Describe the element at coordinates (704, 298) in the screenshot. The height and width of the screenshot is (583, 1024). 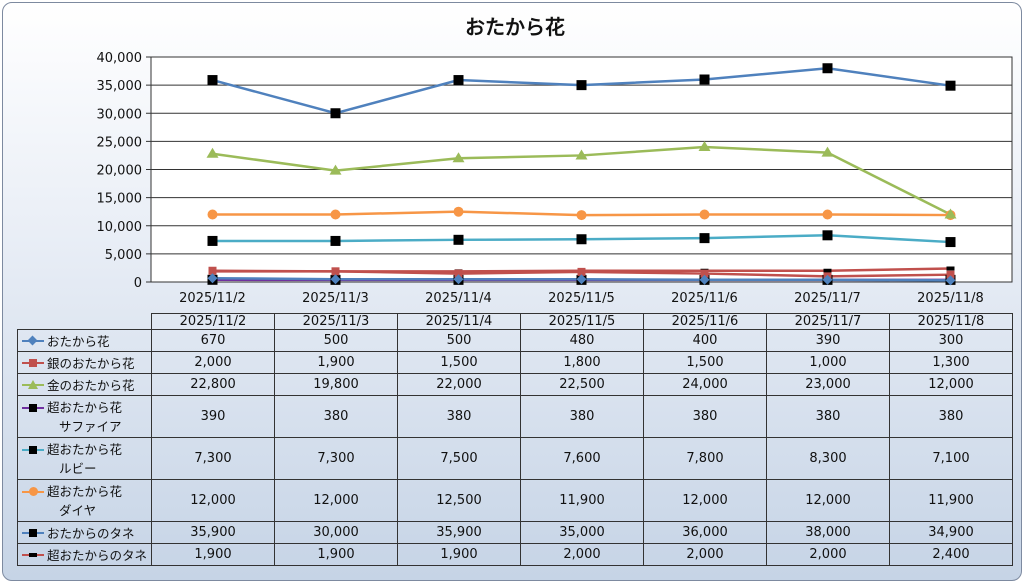
I see `x-tick-label: 2025/11/6` at that location.